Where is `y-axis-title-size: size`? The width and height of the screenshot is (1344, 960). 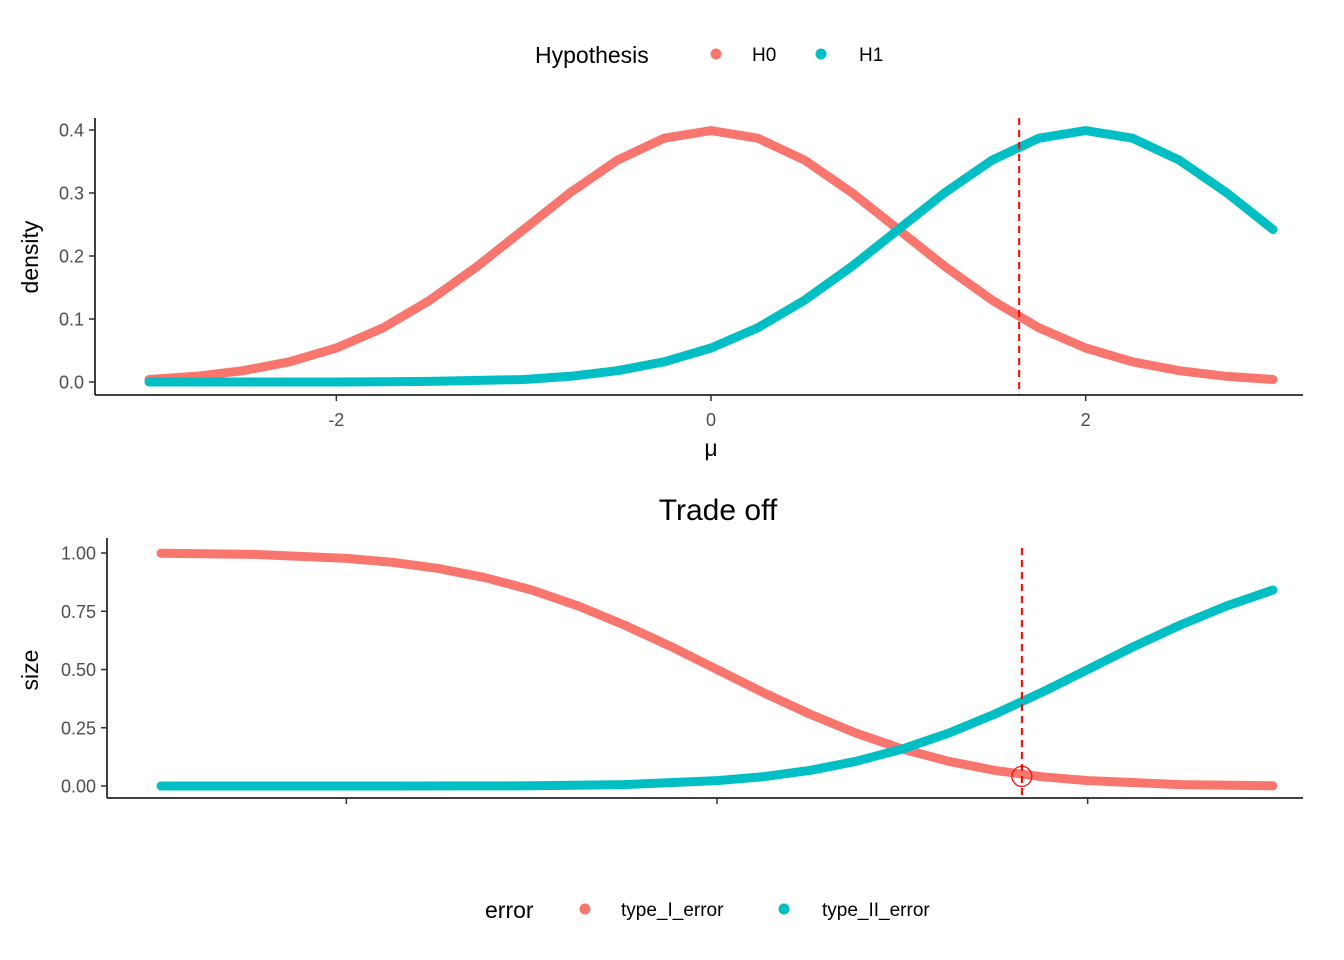 y-axis-title-size: size is located at coordinates (30, 670).